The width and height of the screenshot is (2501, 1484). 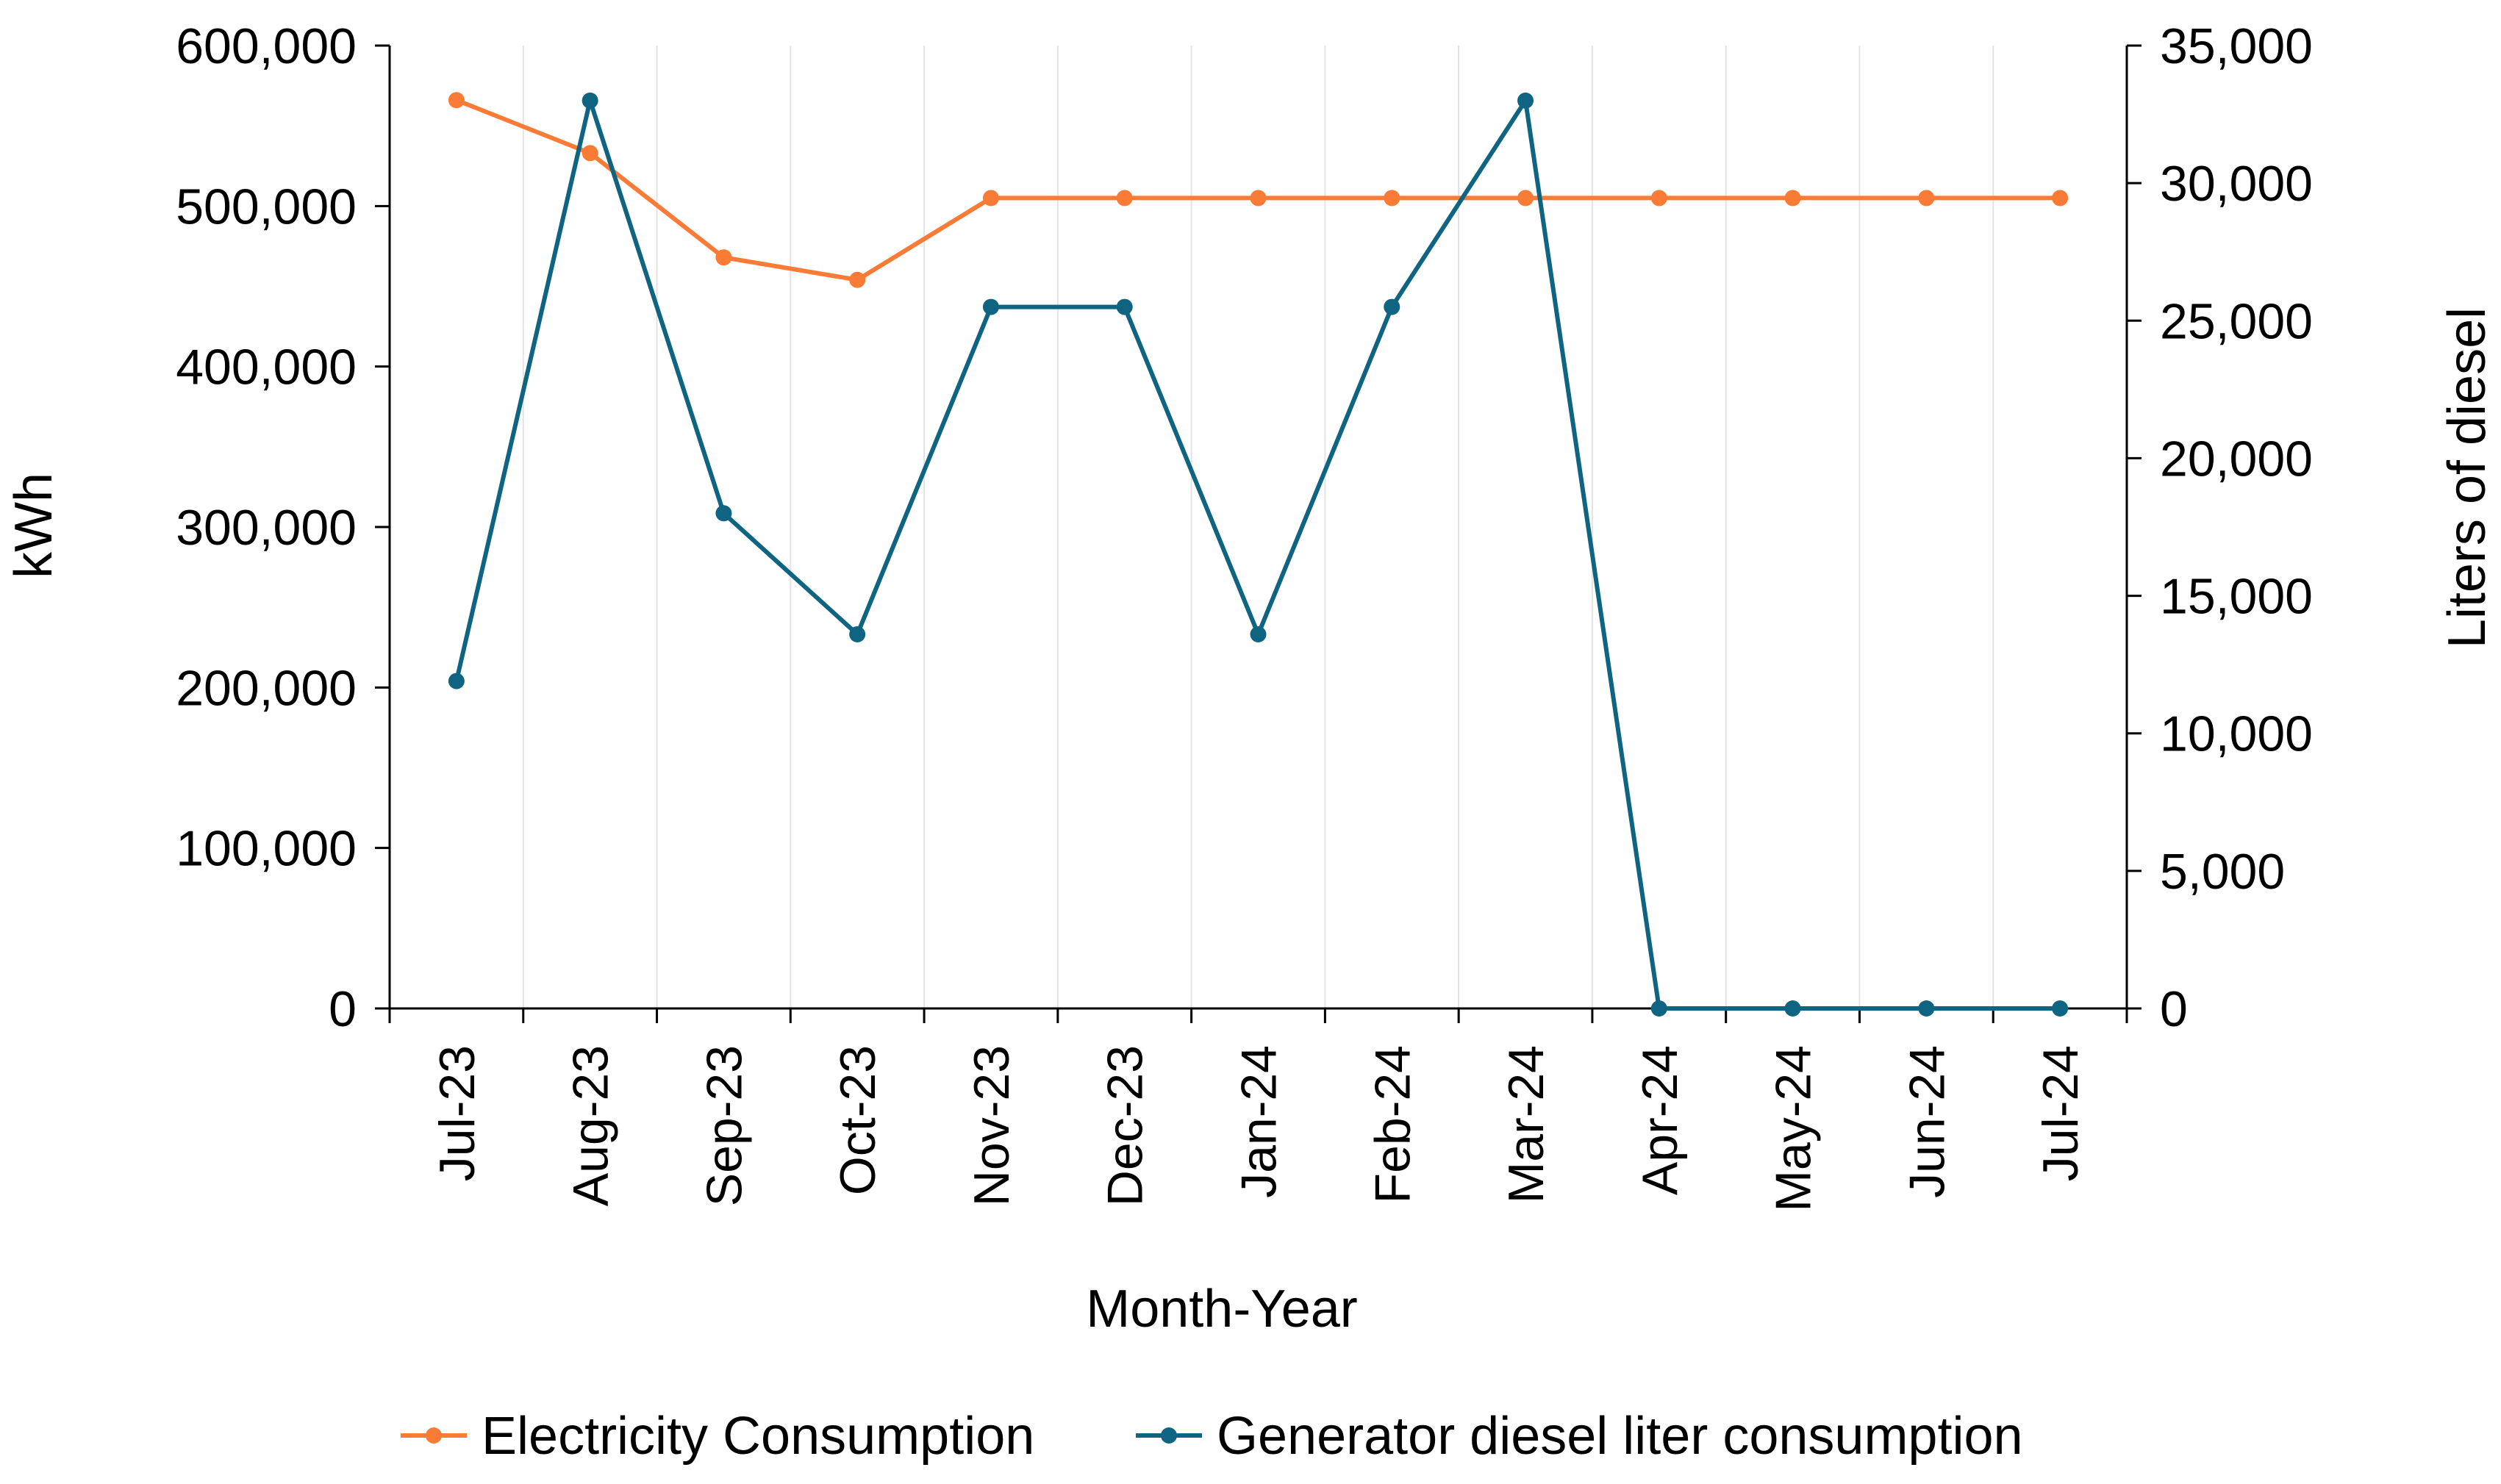 What do you see at coordinates (2236, 184) in the screenshot?
I see `y2-tick-label: 30,000` at bounding box center [2236, 184].